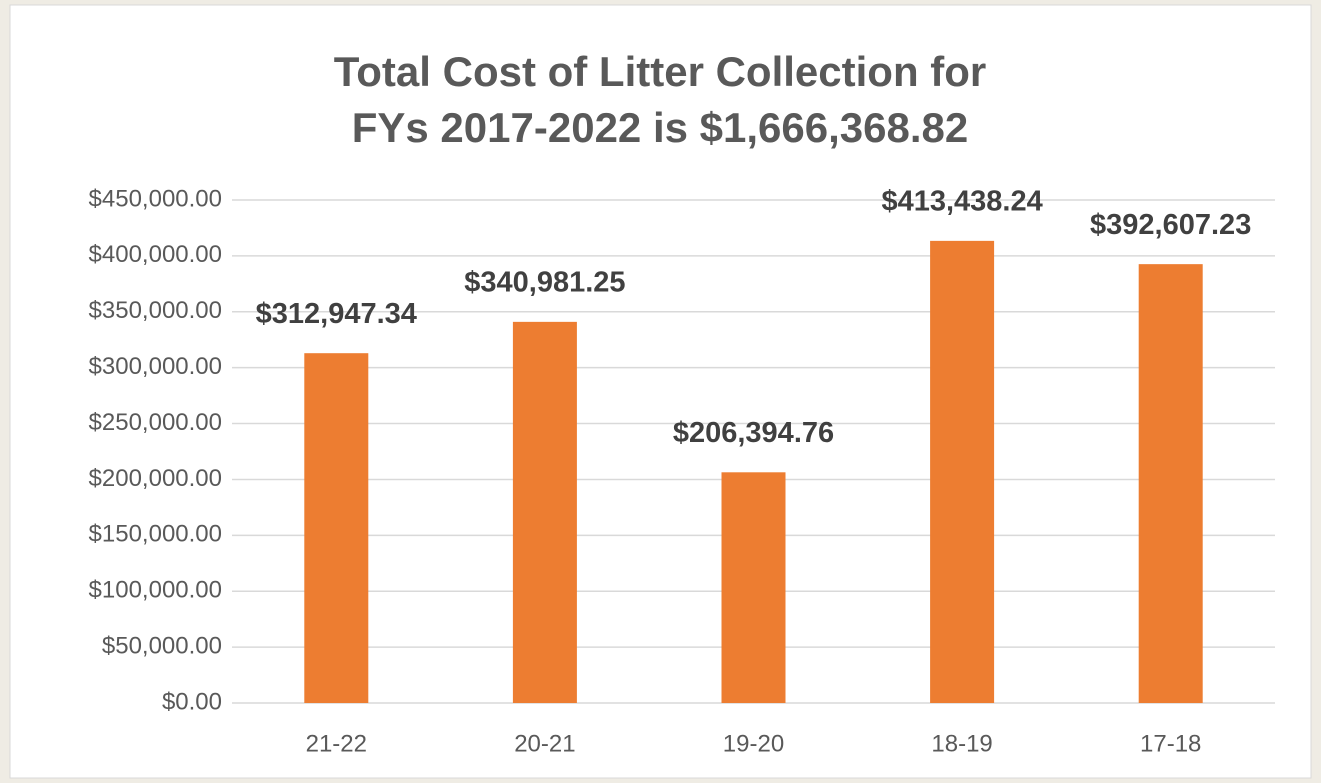 This screenshot has height=783, width=1321. I want to click on x-tick-label: 18-19, so click(961, 743).